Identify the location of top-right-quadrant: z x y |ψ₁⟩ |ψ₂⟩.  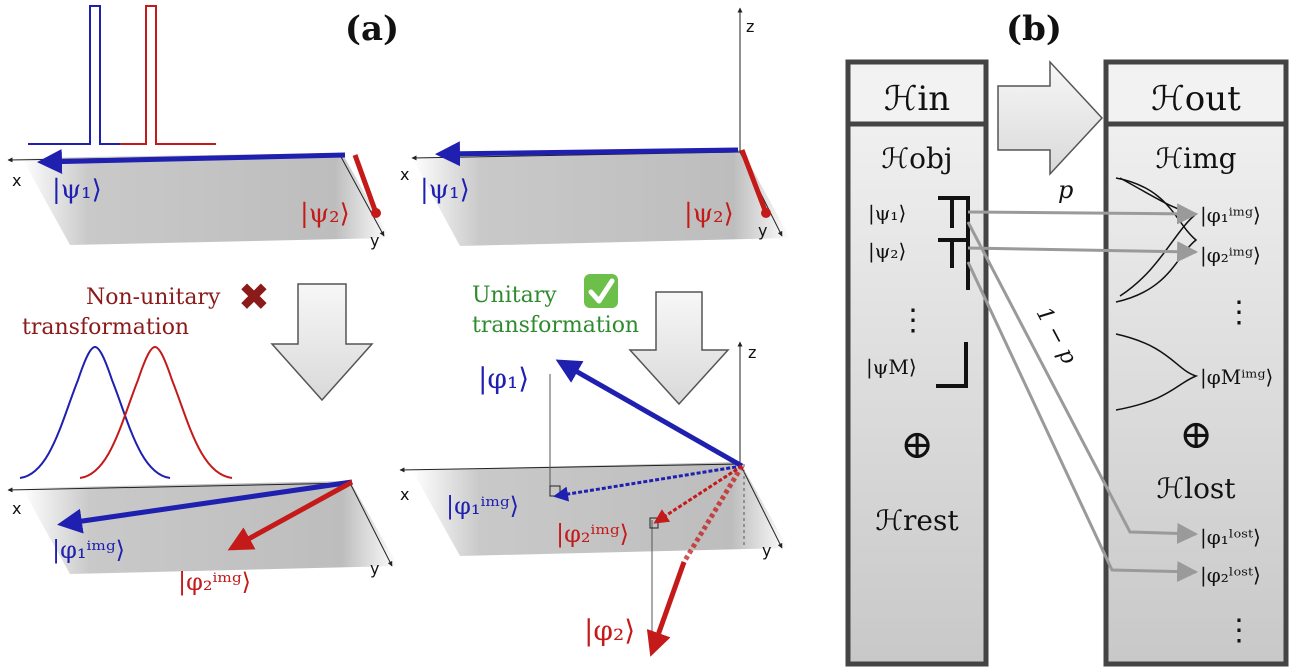
(595, 126).